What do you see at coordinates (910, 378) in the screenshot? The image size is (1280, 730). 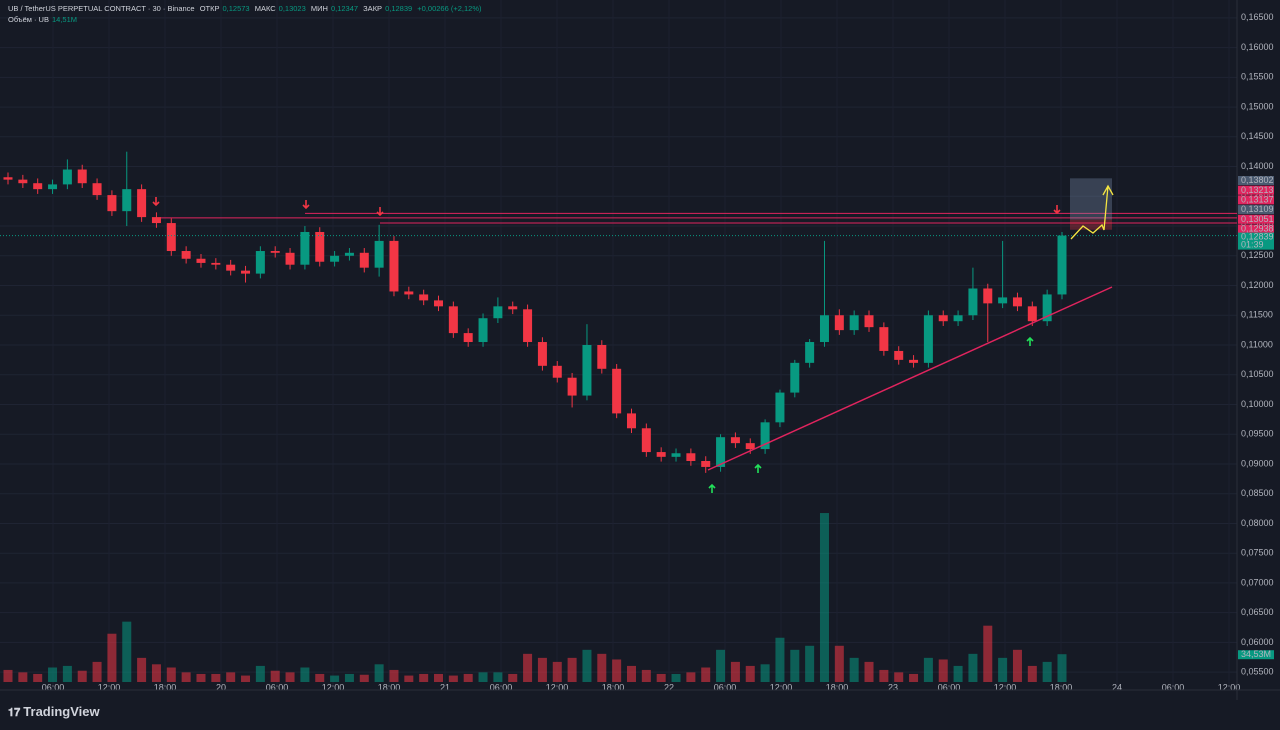 I see `trend-line` at bounding box center [910, 378].